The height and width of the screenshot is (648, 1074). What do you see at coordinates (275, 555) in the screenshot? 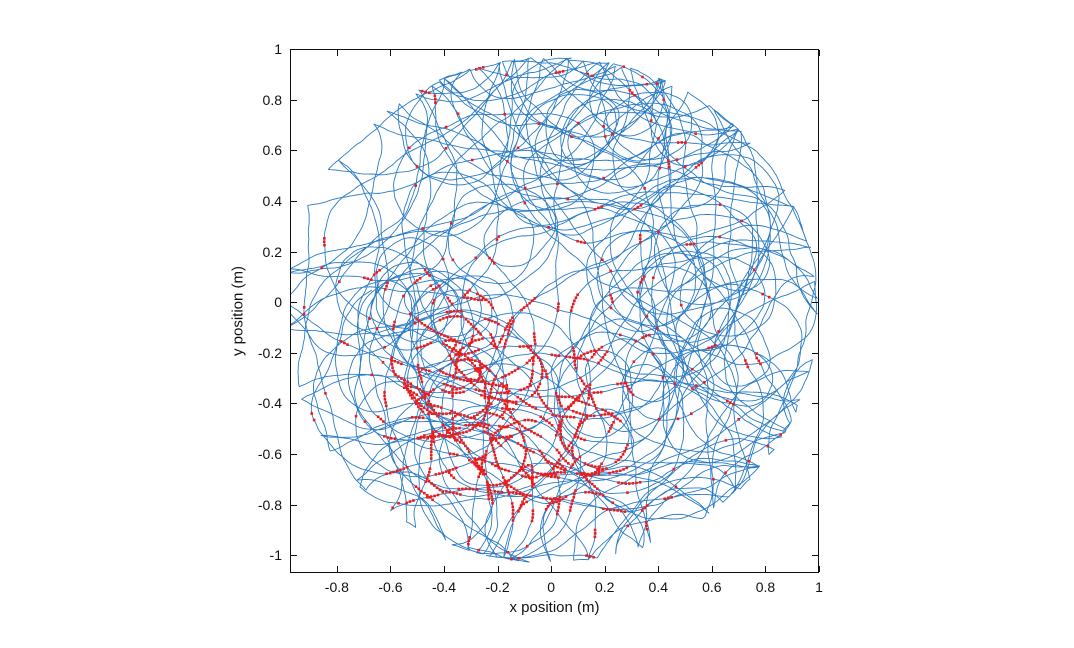
I see `y-tick-label: -1` at bounding box center [275, 555].